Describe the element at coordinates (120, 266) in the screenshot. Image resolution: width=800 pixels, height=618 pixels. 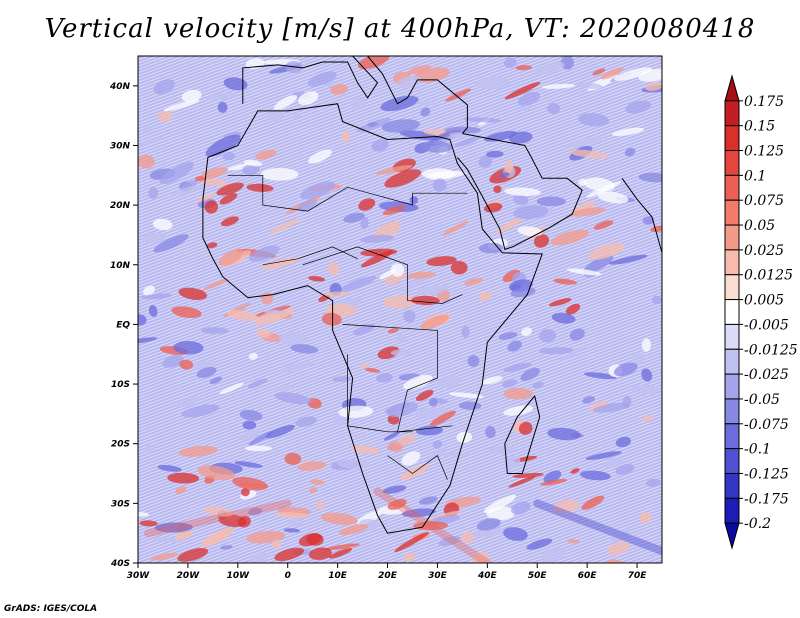
I see `lat-tick-label: 10N` at that location.